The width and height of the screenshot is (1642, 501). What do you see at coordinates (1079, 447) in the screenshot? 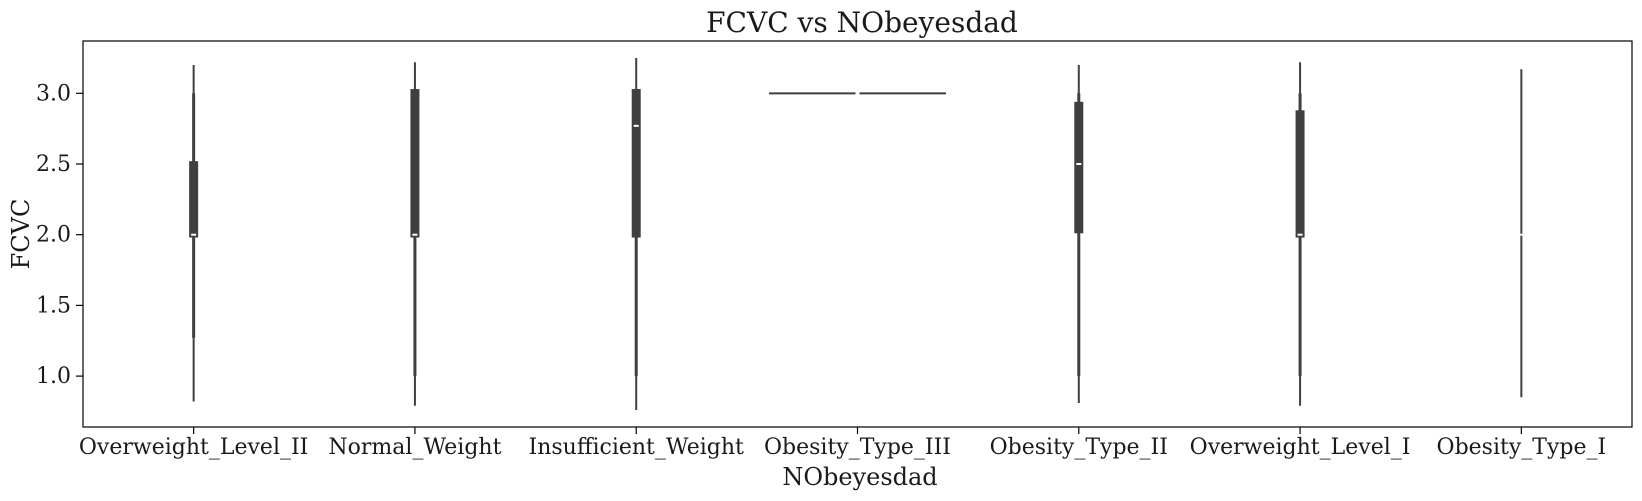
I see `x-tick-label: Obesity_Type_II` at bounding box center [1079, 447].